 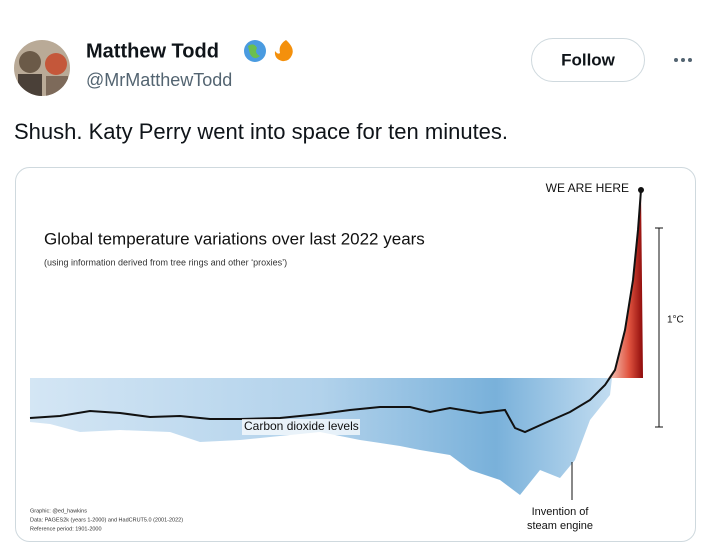 I want to click on follow-button, so click(x=588, y=60).